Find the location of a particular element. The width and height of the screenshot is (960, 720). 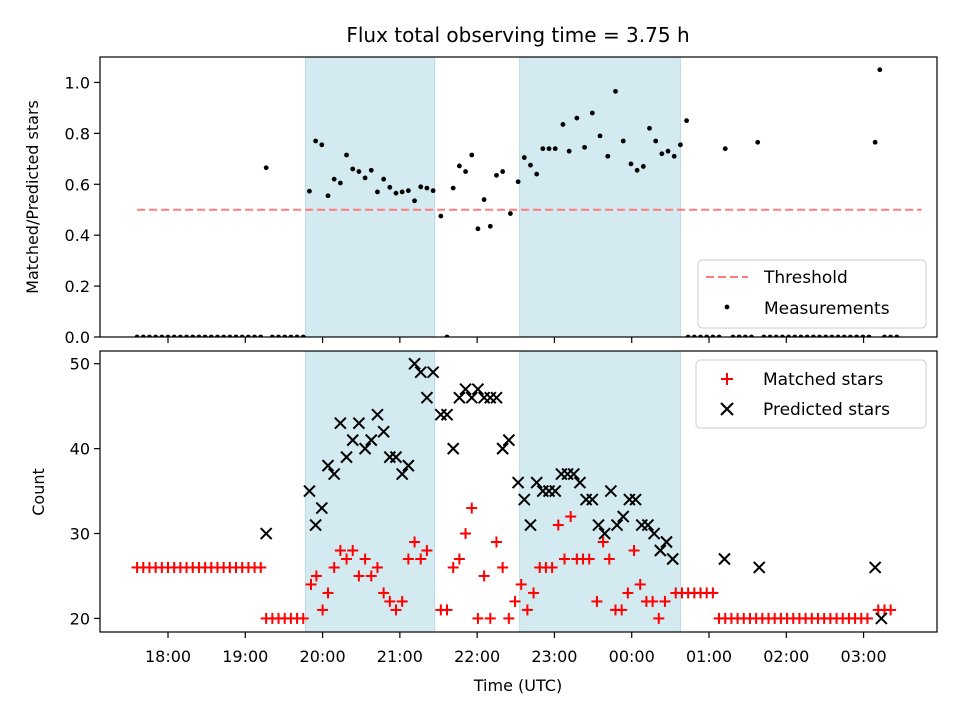

top-y-axis-label: Matched/Predicted stars is located at coordinates (32, 197).